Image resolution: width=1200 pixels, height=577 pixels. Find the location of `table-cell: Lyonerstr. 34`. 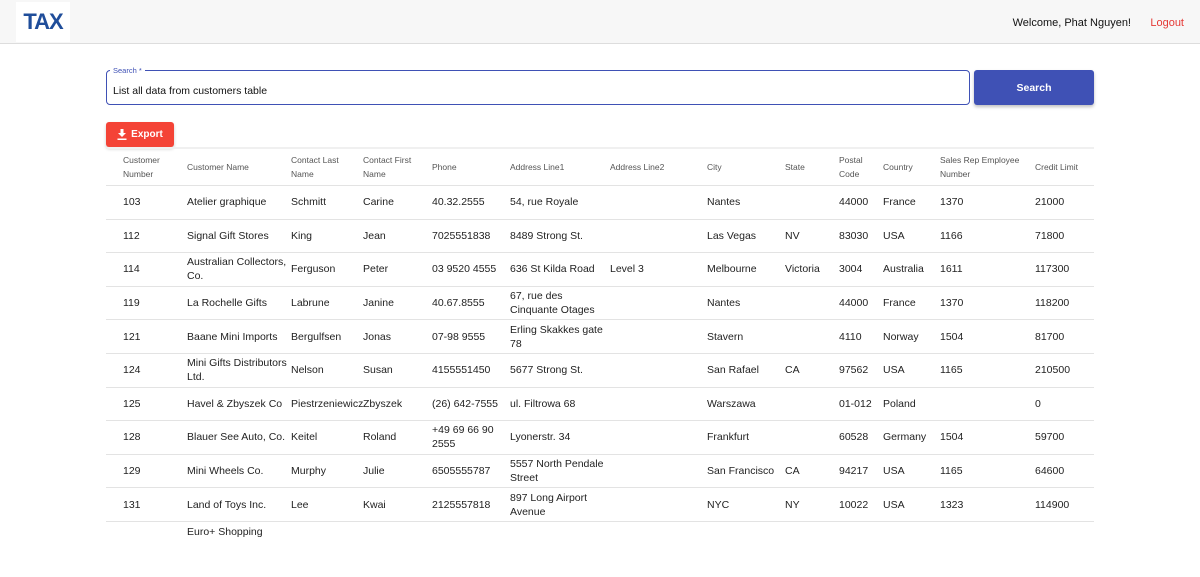

table-cell: Lyonerstr. 34 is located at coordinates (540, 437).